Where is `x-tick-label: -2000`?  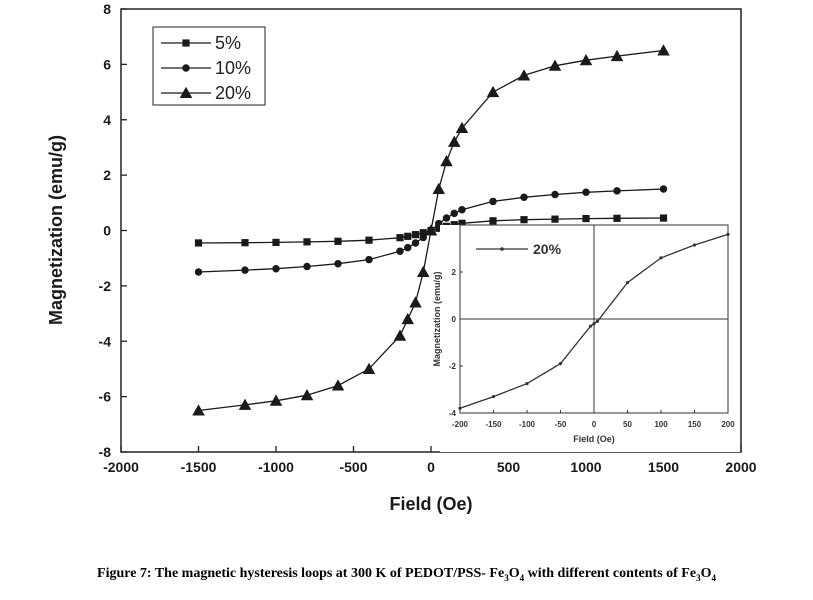 x-tick-label: -2000 is located at coordinates (121, 467).